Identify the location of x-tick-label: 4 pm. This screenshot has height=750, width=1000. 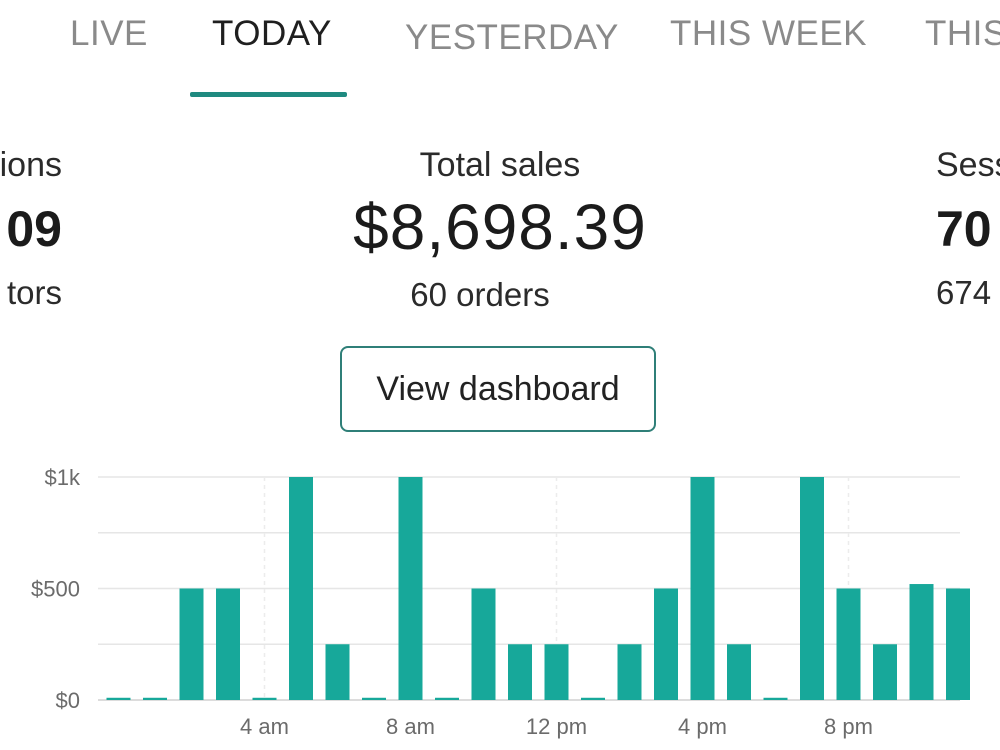
(702, 726).